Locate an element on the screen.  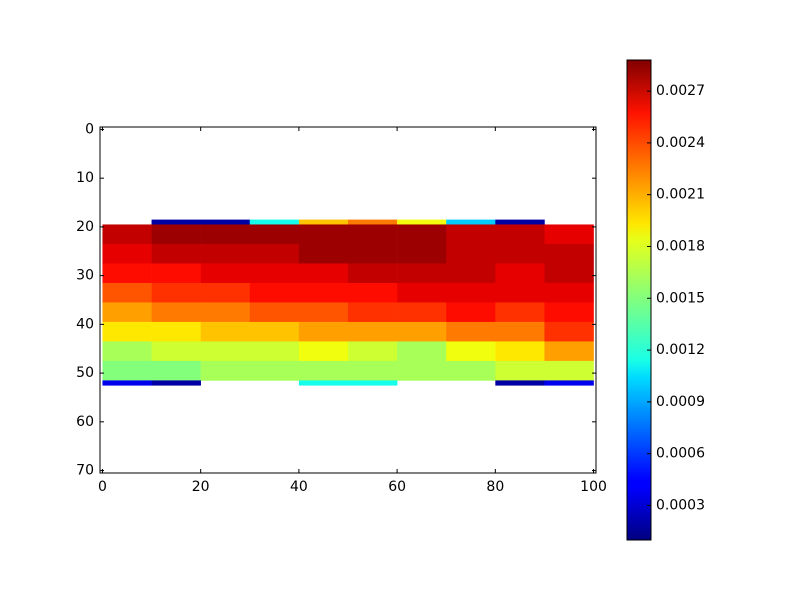
x-tick-label: 20 is located at coordinates (201, 487).